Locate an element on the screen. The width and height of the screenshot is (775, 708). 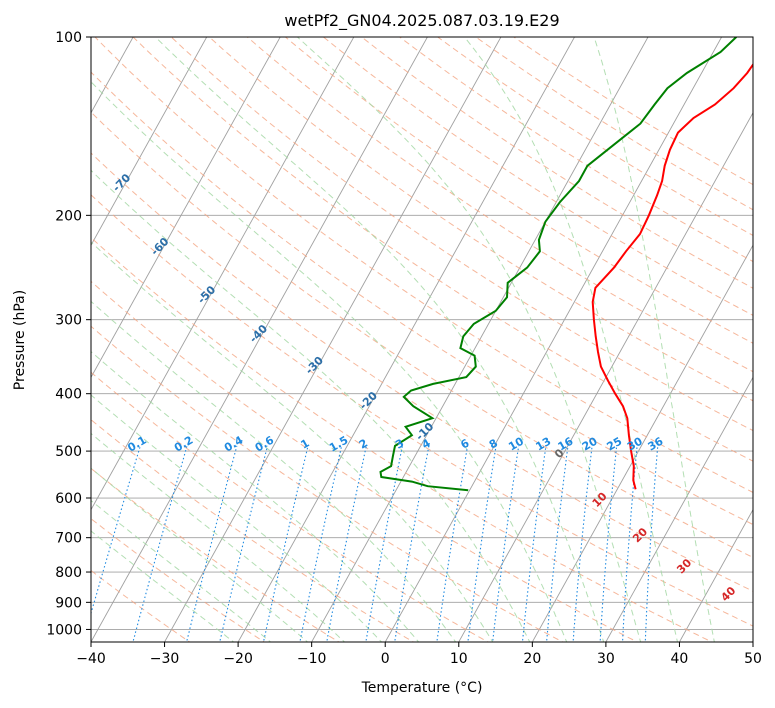
y-axis: 100 200 300 400 500 600 700 800 900 1000 is located at coordinates (68, 334).